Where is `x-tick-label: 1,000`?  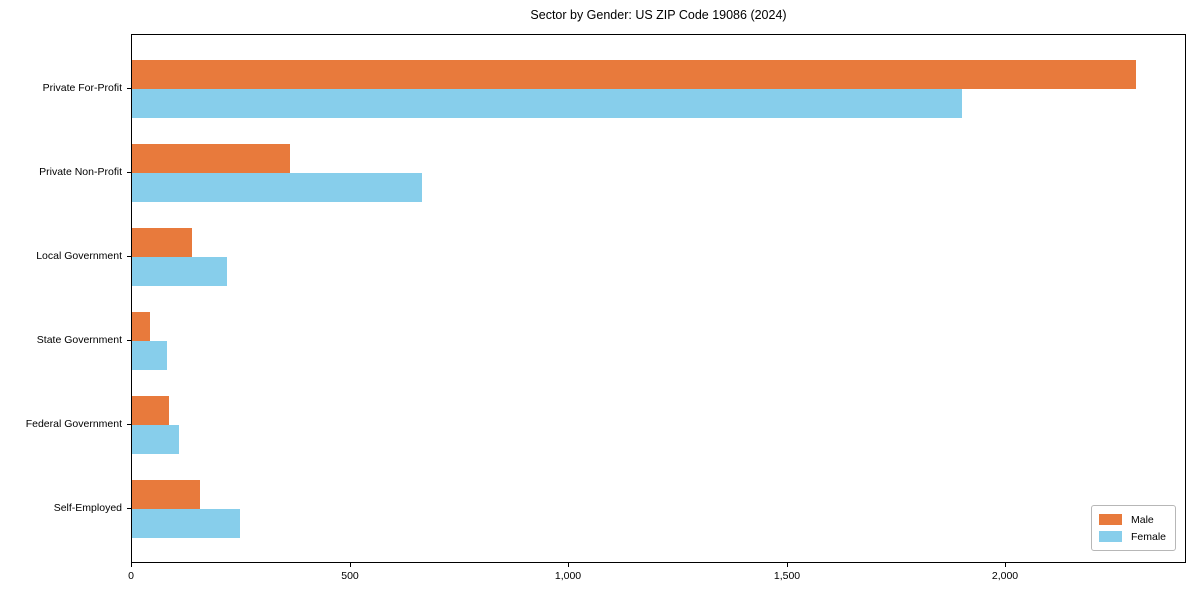 x-tick-label: 1,000 is located at coordinates (568, 576).